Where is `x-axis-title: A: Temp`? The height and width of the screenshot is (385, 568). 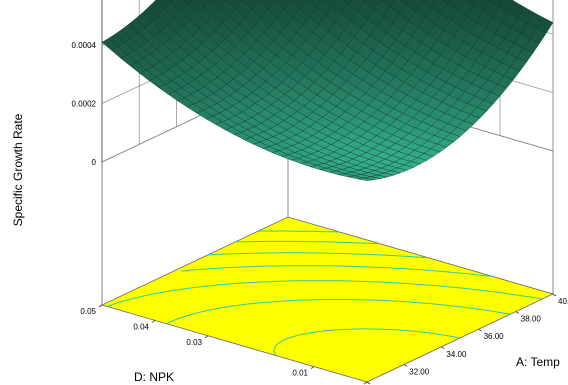
x-axis-title: A: Temp is located at coordinates (538, 362).